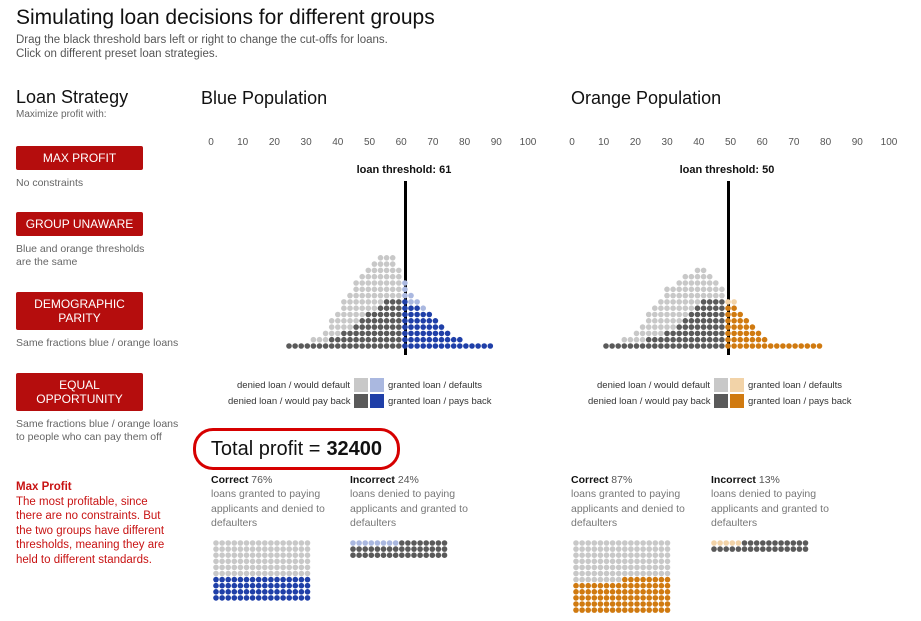 The height and width of the screenshot is (621, 921). What do you see at coordinates (44, 487) in the screenshot?
I see `explanation-title: Max Profit` at bounding box center [44, 487].